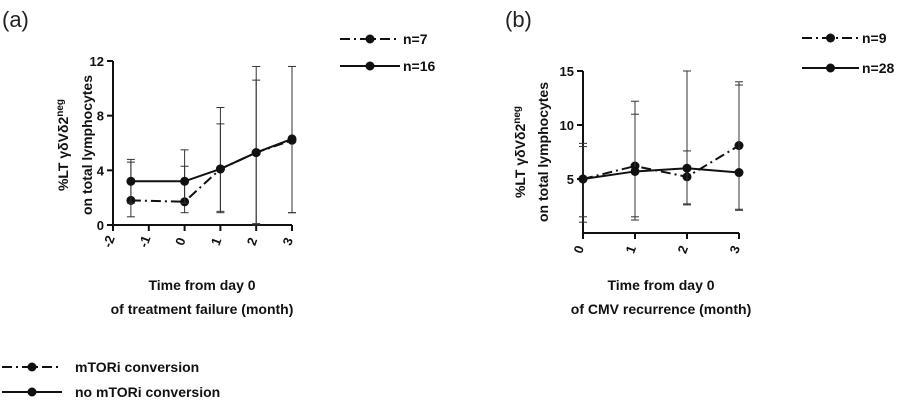  What do you see at coordinates (370, 66) in the screenshot?
I see `panel-a-series-n16-legend-marker` at bounding box center [370, 66].